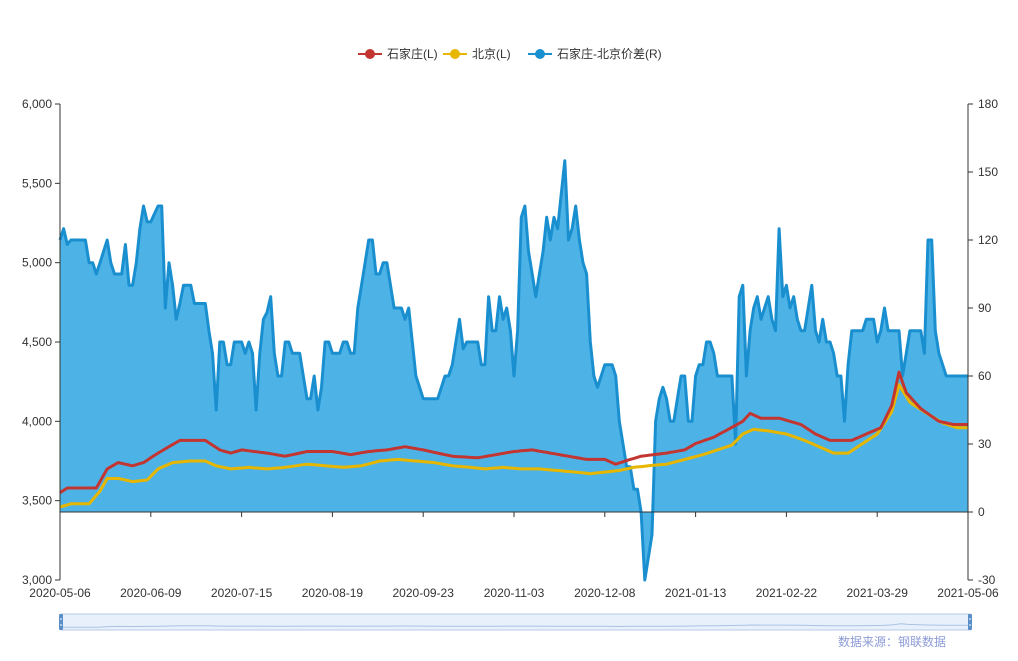 This screenshot has width=1018, height=661. I want to click on slider-left-handle, so click(61, 622).